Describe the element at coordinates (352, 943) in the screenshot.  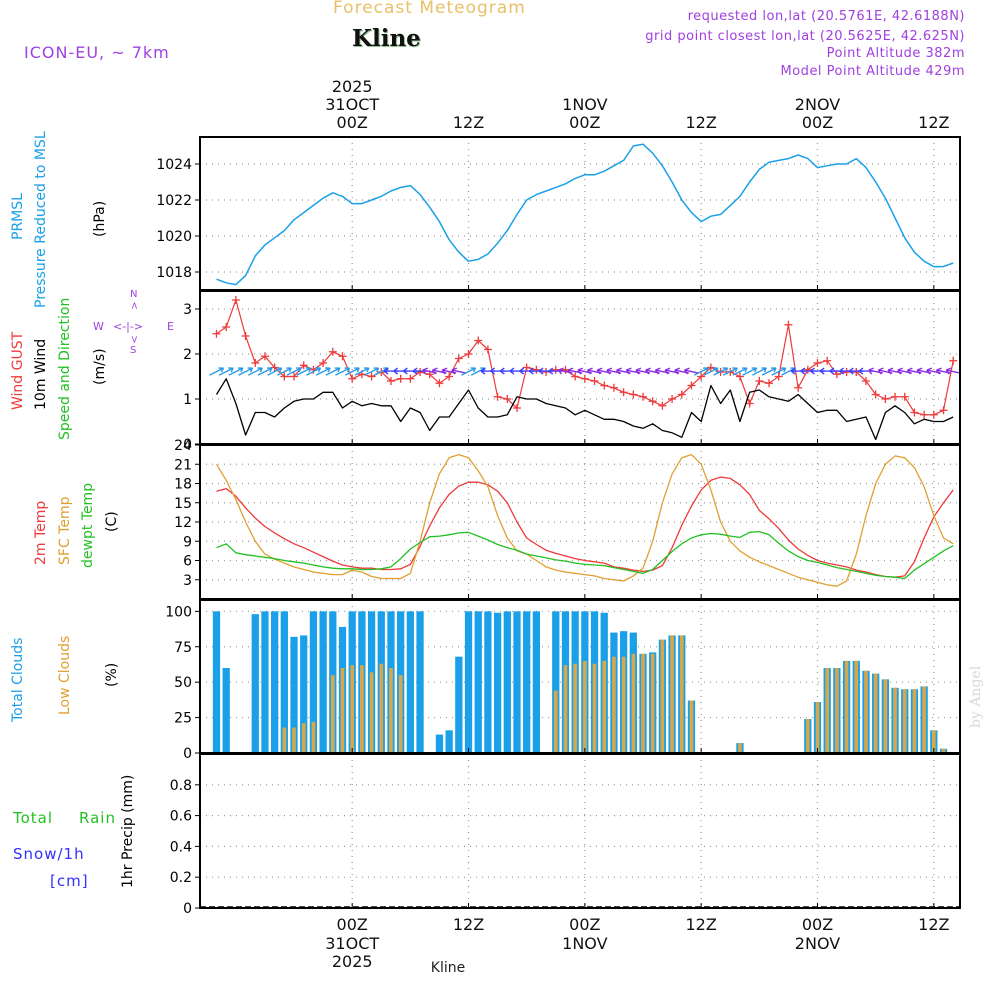
I see `bottom-axis-date: 31OCT` at that location.